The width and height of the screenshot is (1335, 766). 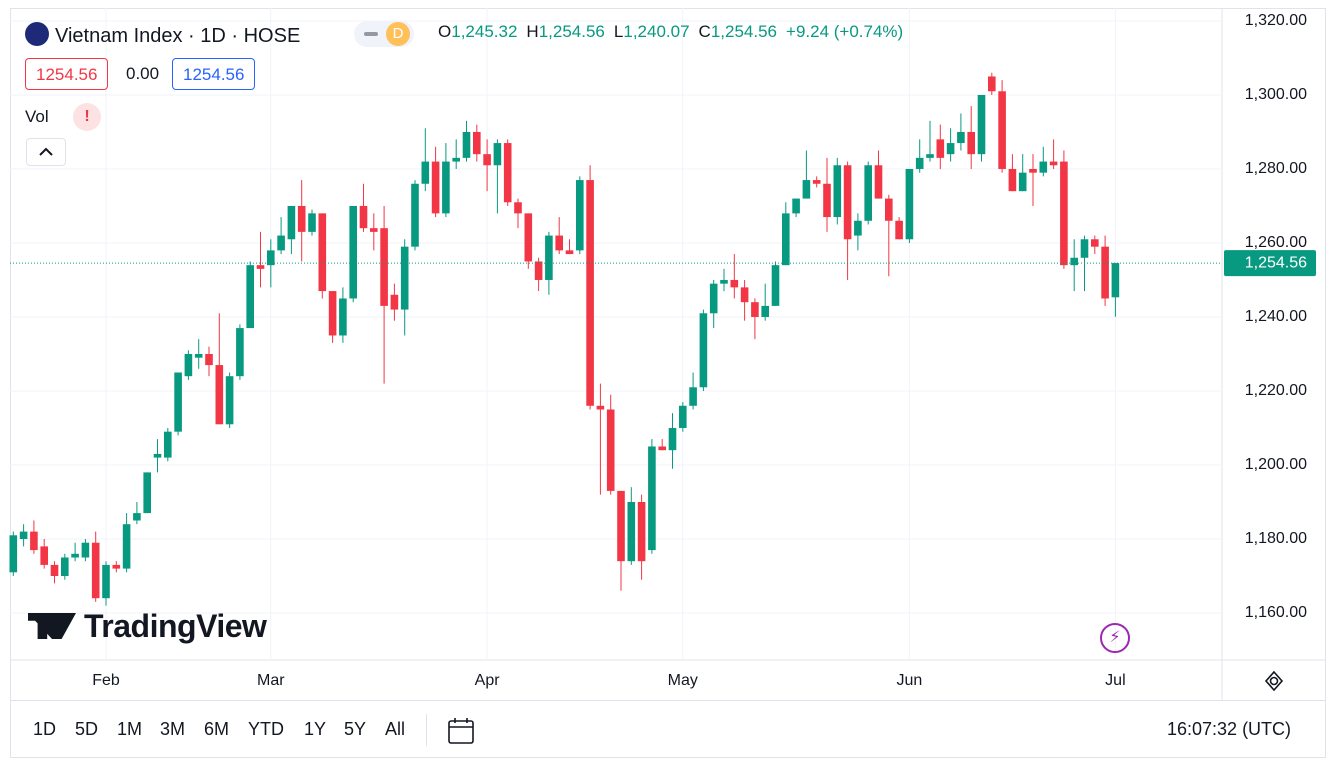 What do you see at coordinates (910, 680) in the screenshot?
I see `x-tick-label: Jun` at bounding box center [910, 680].